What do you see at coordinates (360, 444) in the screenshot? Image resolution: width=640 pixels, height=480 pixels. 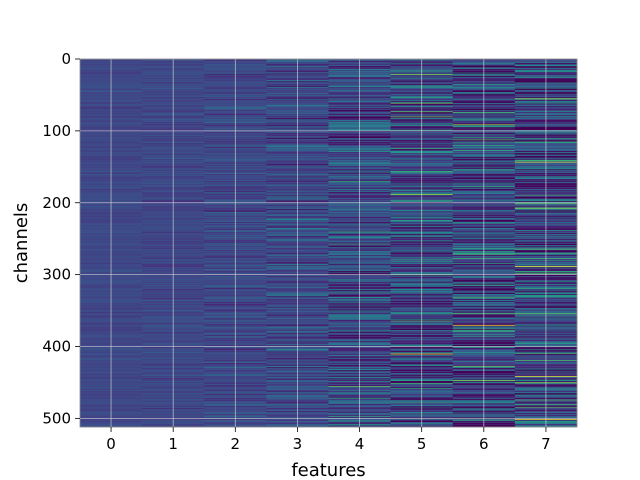 I see `x-tick-label: 4` at bounding box center [360, 444].